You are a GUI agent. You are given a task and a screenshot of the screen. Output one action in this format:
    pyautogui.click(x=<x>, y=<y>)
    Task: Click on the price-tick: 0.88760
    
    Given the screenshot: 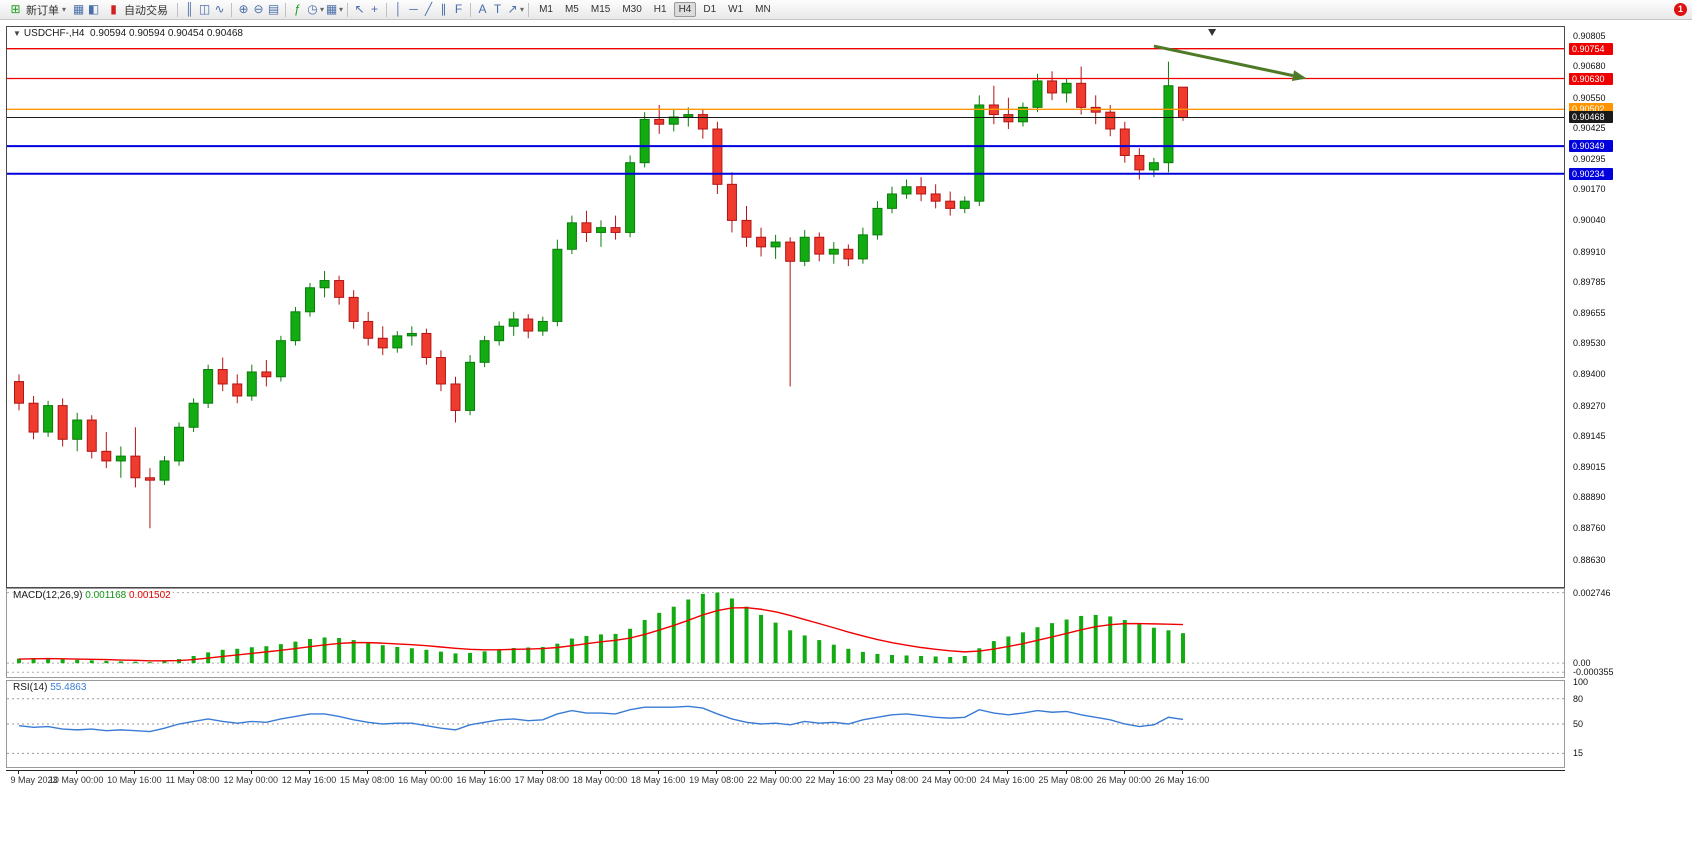 What is the action you would take?
    pyautogui.click(x=1589, y=528)
    